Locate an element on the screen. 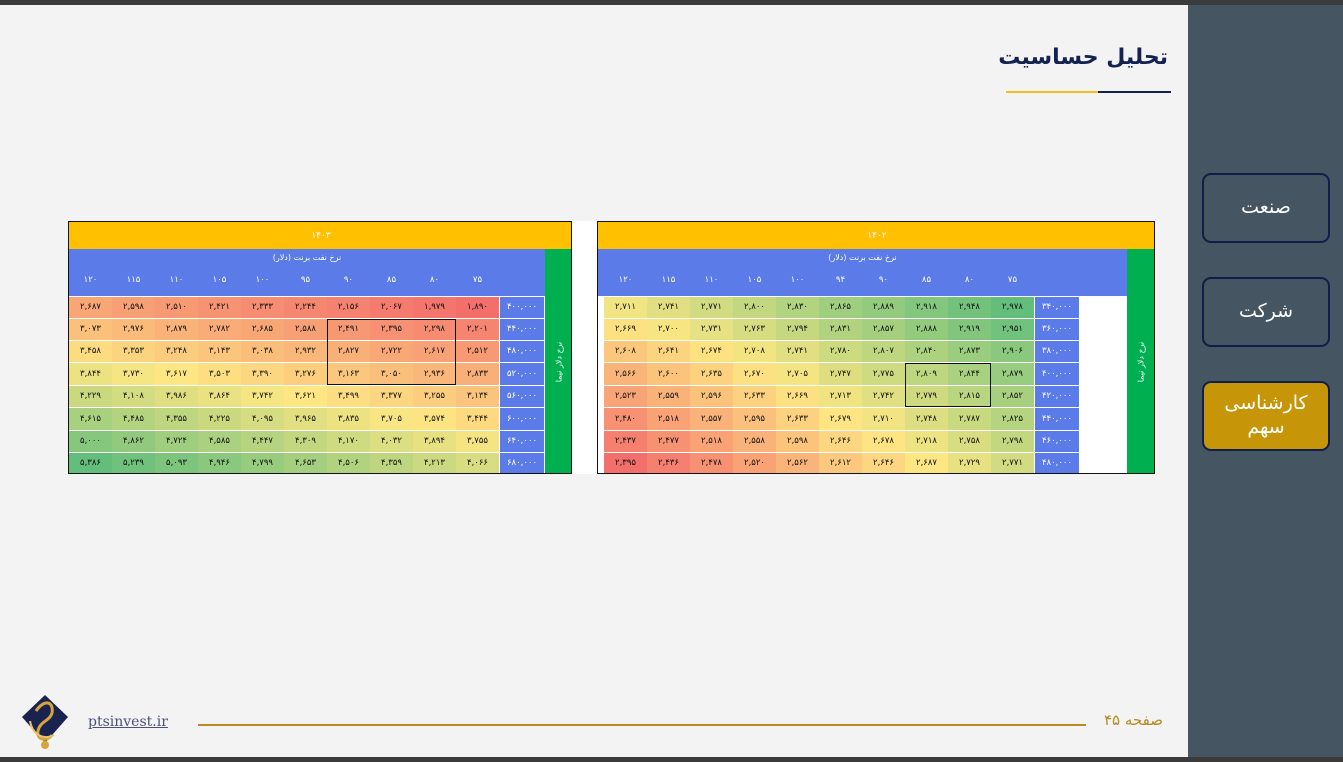  column-header: ۷۵ is located at coordinates (477, 280).